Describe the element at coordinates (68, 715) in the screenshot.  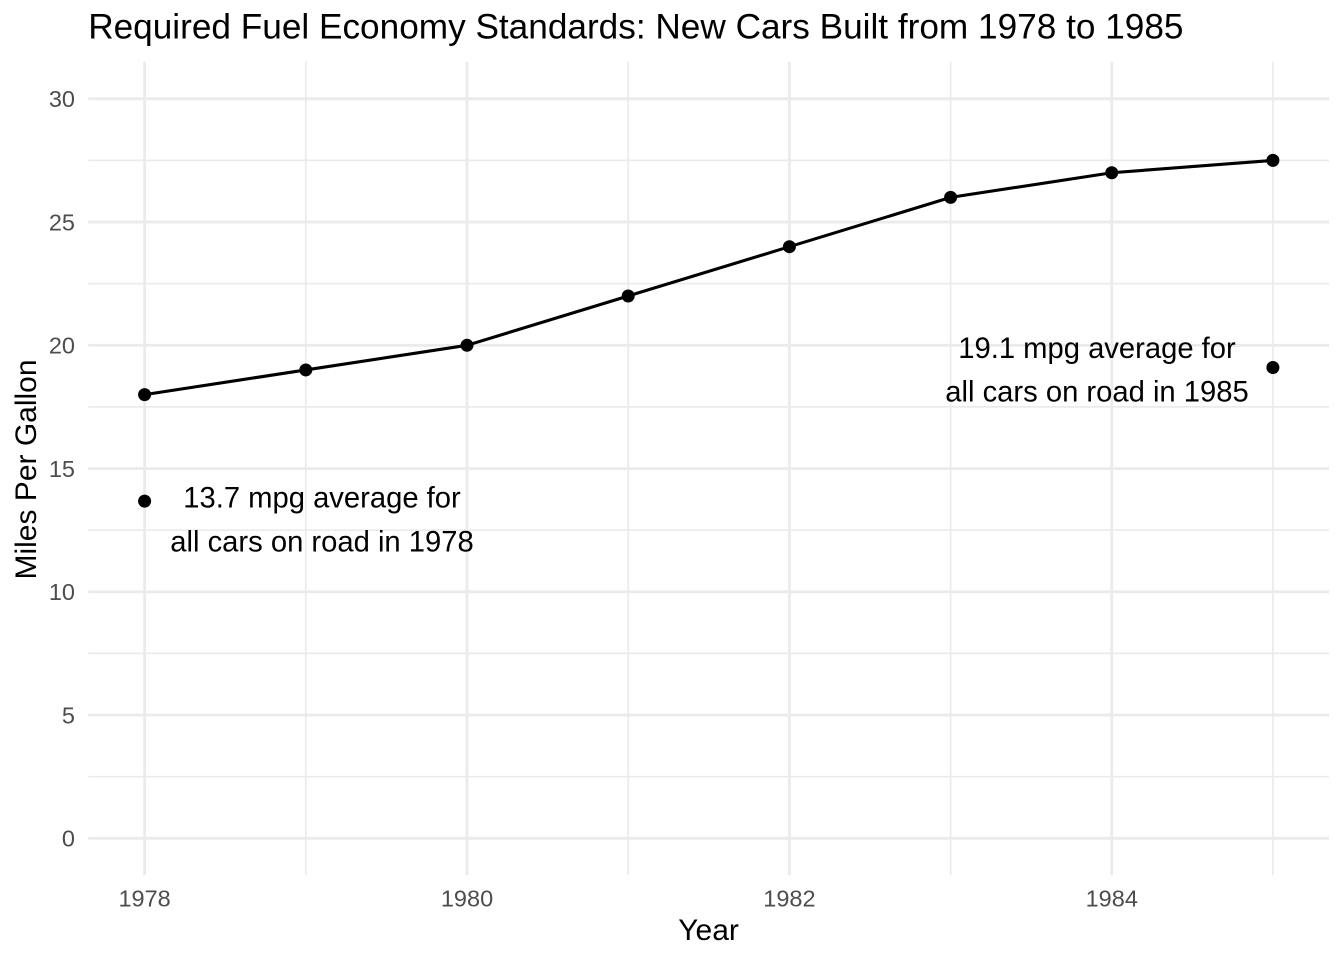
I see `svg-text: 5` at that location.